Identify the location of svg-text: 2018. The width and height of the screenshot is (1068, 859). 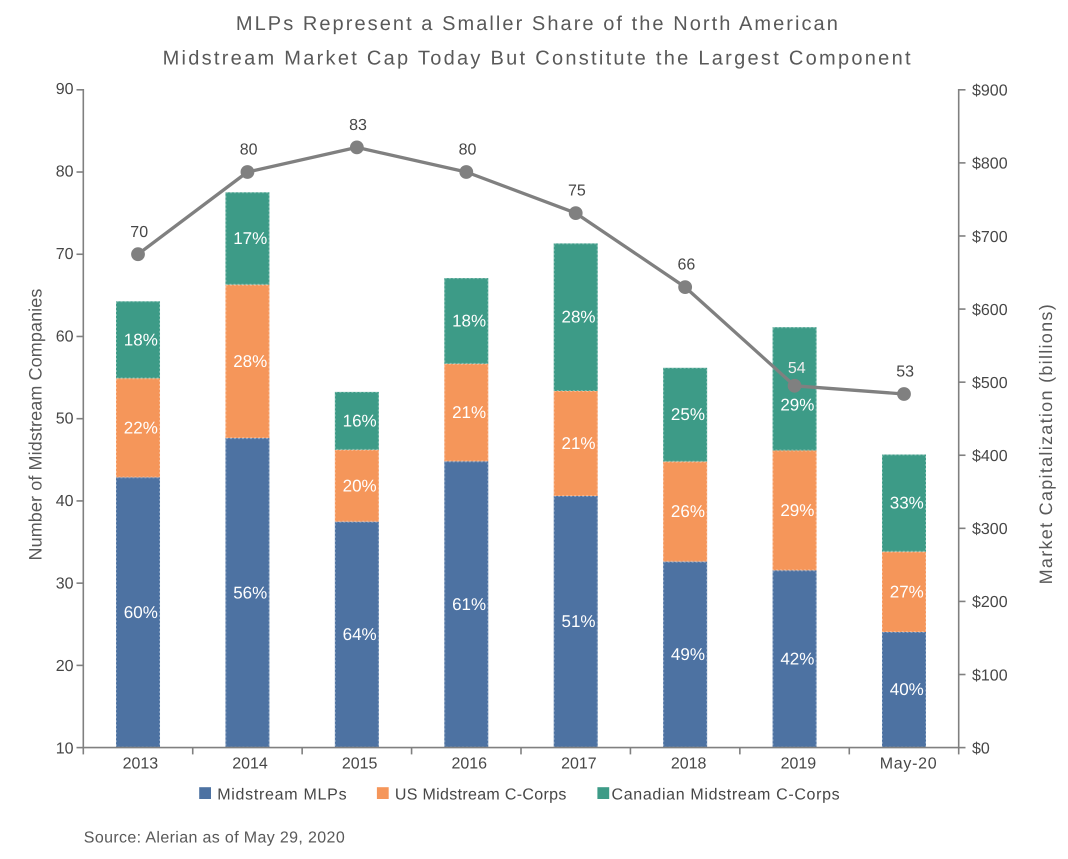
(689, 764).